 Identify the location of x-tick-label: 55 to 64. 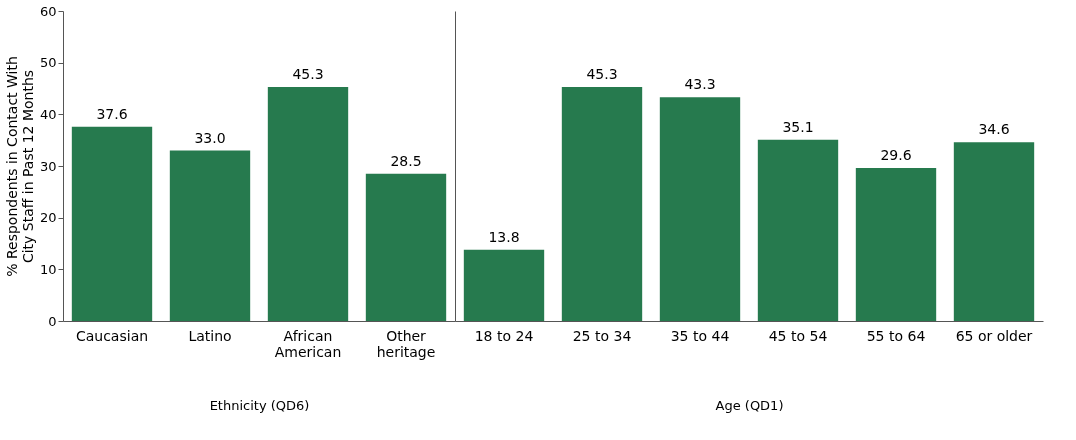
(896, 335).